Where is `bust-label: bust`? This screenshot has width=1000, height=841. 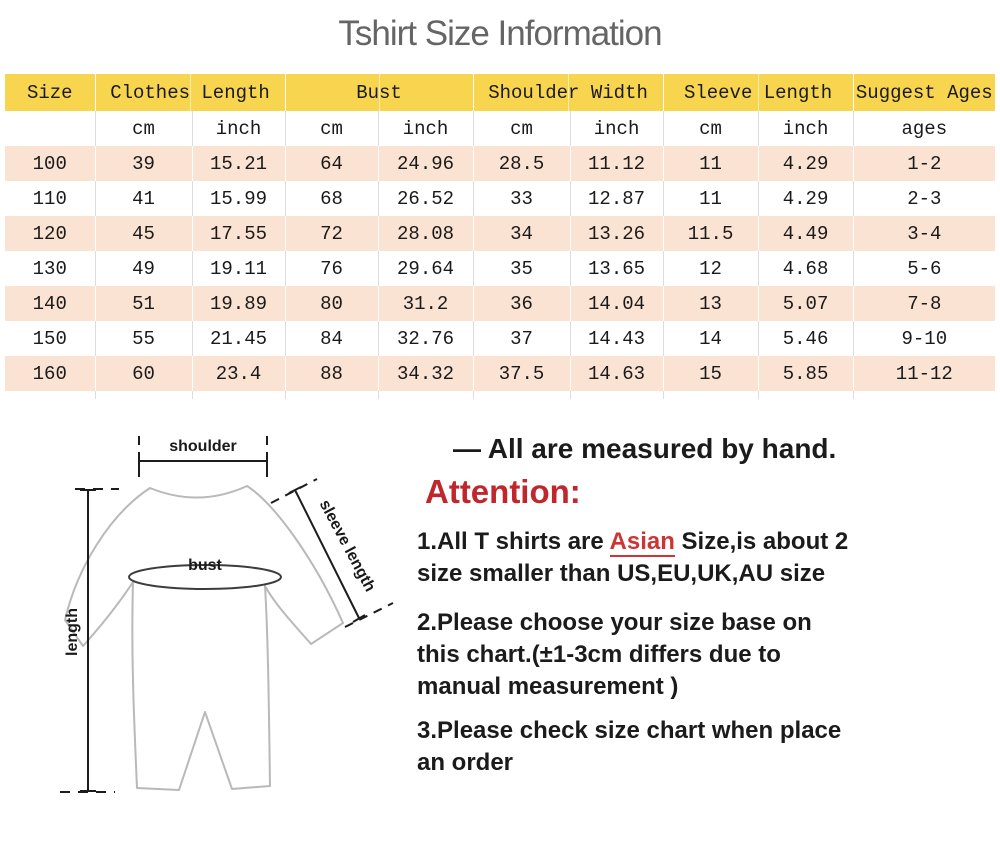 bust-label: bust is located at coordinates (205, 565).